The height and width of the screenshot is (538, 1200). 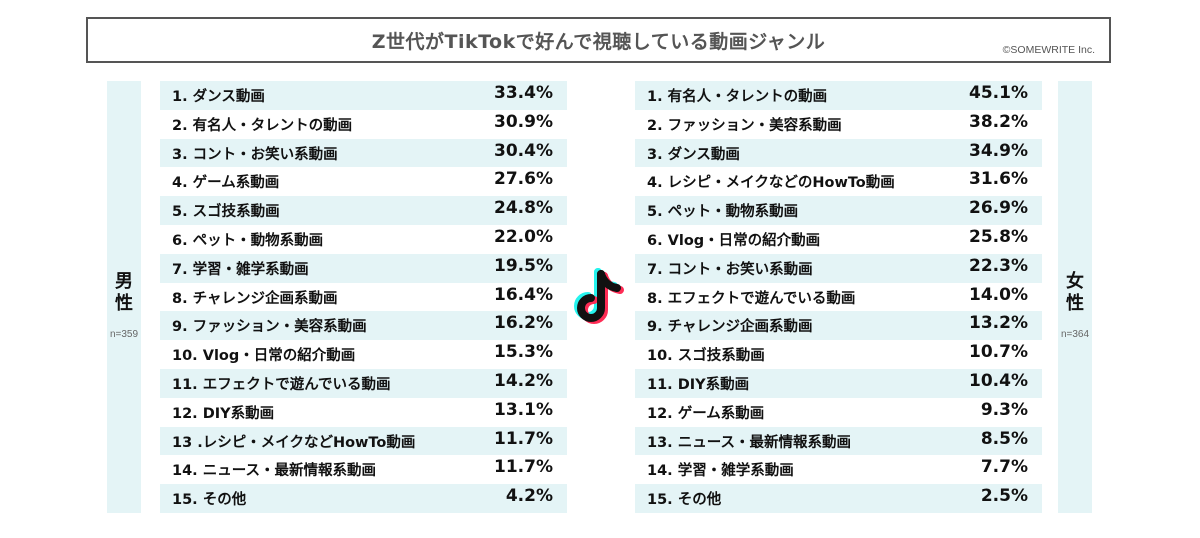 I want to click on male-genre-label: 13 .レシピ・メイクなどHowTo動画, so click(x=294, y=442).